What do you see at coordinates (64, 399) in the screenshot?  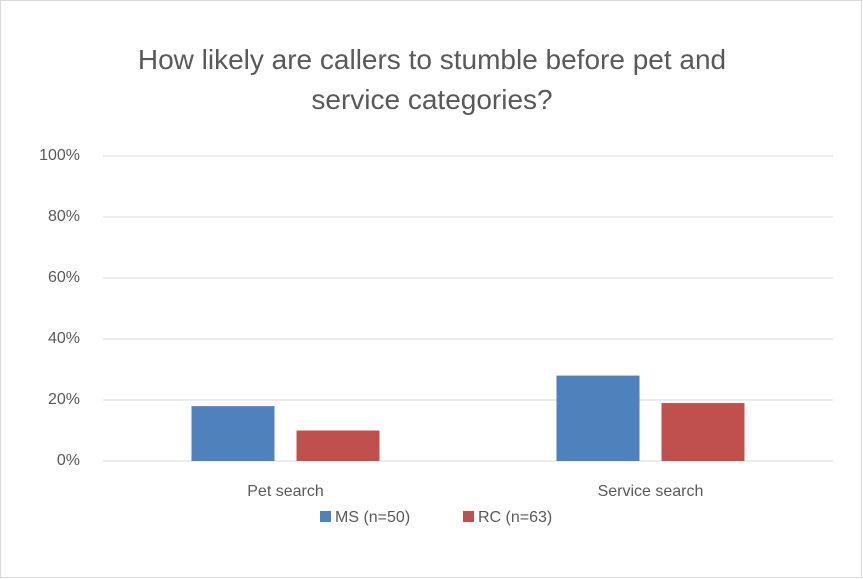 I see `y-tick-label: 20%` at bounding box center [64, 399].